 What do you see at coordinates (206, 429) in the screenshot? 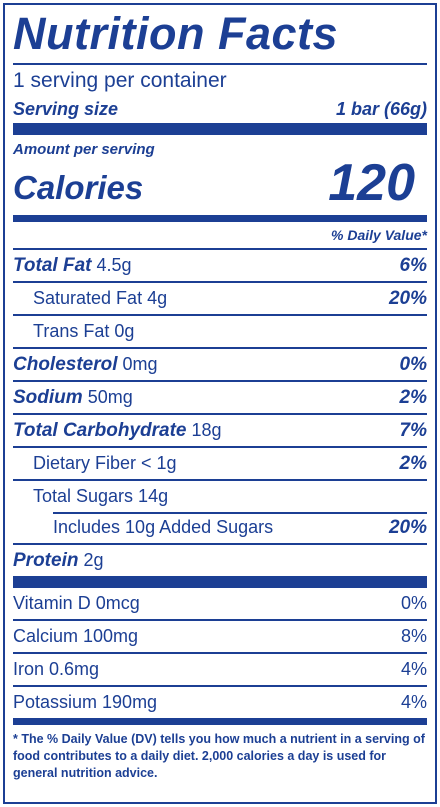
I see `nutrient-amount: 18g` at bounding box center [206, 429].